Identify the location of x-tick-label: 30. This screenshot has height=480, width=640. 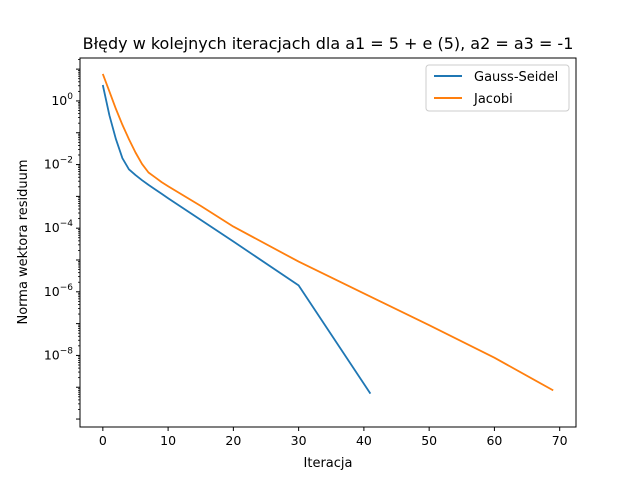
(299, 440).